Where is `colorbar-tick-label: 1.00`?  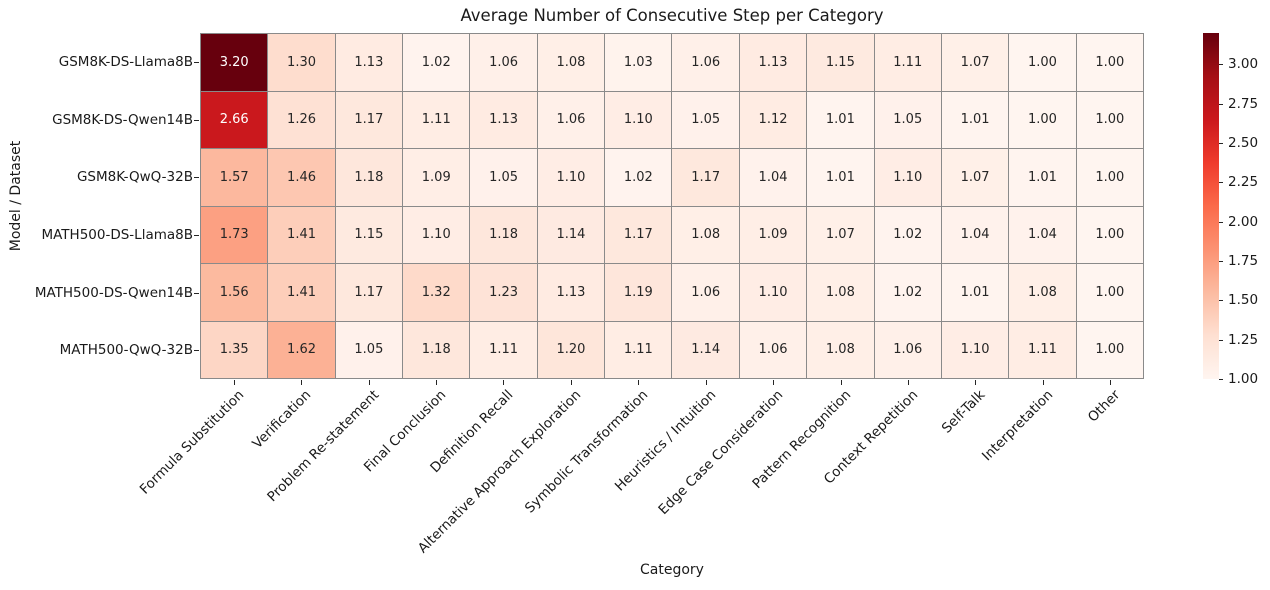 colorbar-tick-label: 1.00 is located at coordinates (1243, 379).